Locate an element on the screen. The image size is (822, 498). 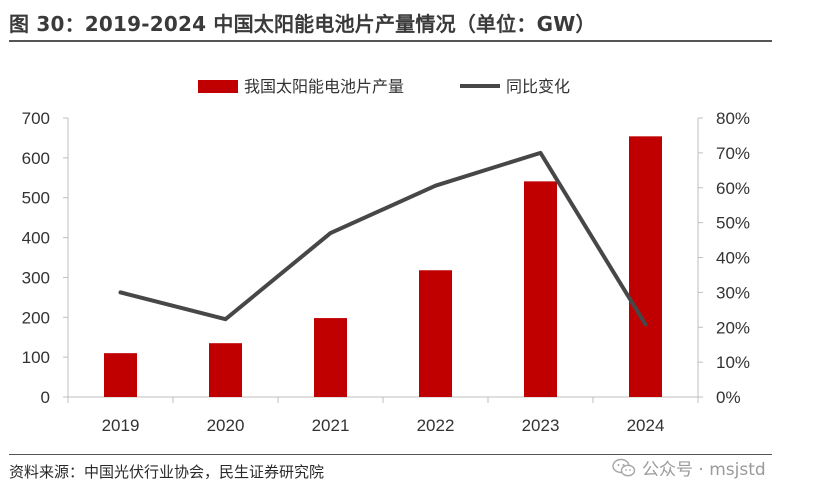
figure-title: 图 30：2019-2024 中国太阳能电池片产量情况（单位：GW） is located at coordinates (302, 24).